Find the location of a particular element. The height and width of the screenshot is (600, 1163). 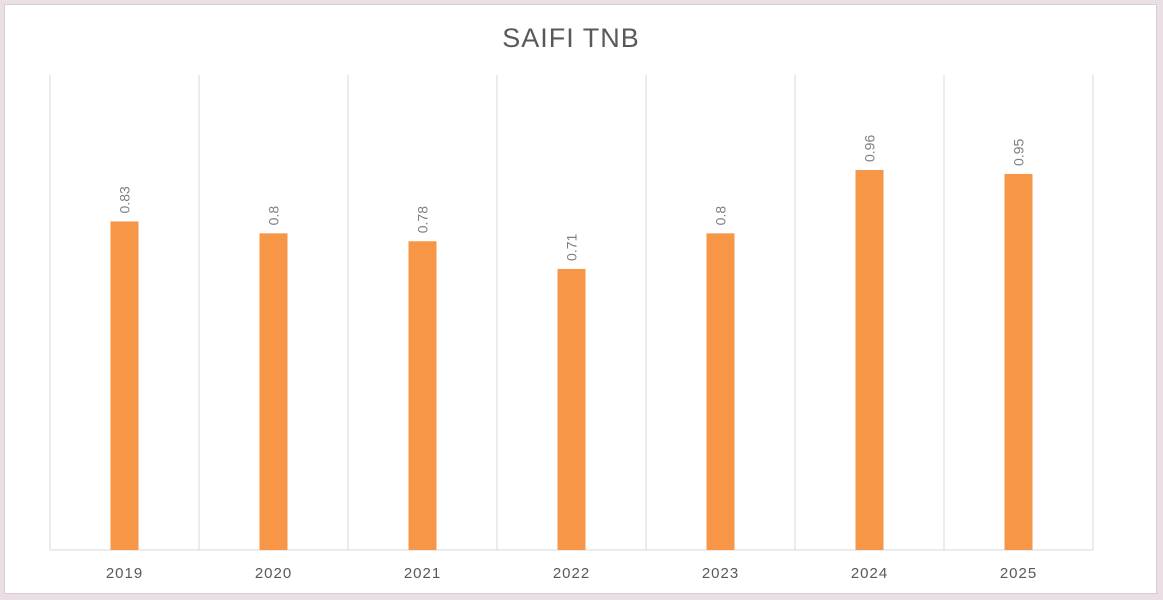

data-label-2021: 0.78 is located at coordinates (423, 219).